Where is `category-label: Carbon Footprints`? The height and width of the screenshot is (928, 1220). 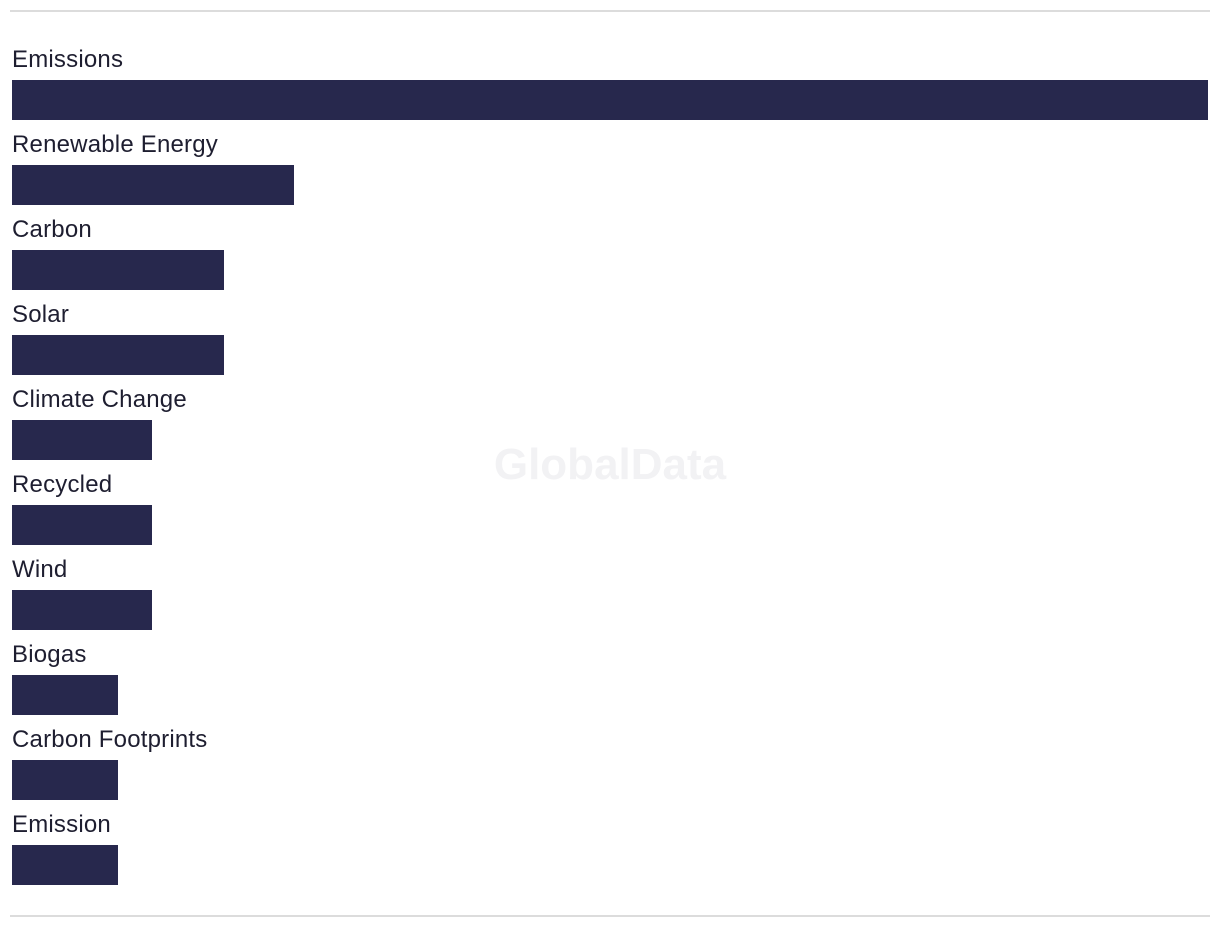
category-label: Carbon Footprints is located at coordinates (110, 739).